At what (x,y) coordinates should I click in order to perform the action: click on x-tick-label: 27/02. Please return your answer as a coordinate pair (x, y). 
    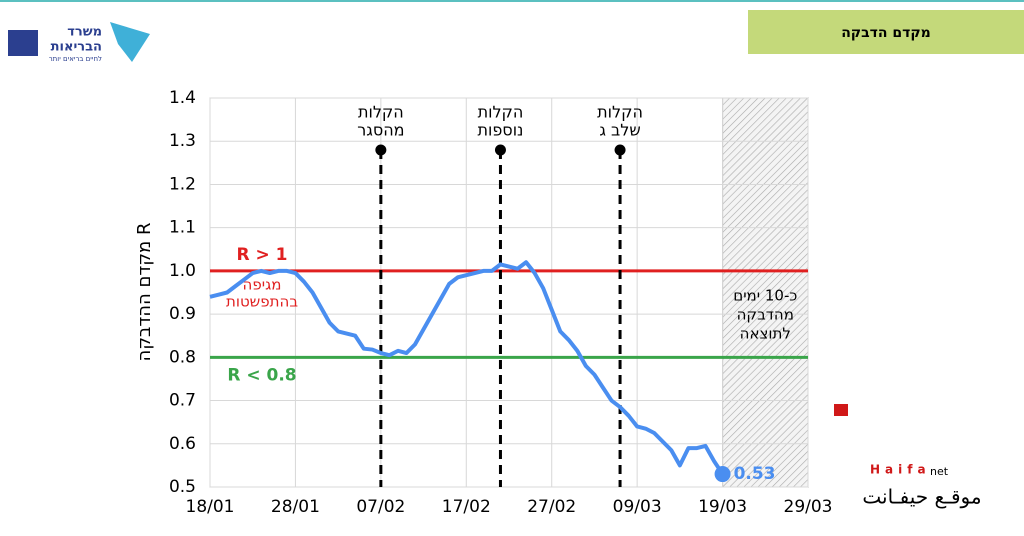
    Looking at the image, I should click on (551, 507).